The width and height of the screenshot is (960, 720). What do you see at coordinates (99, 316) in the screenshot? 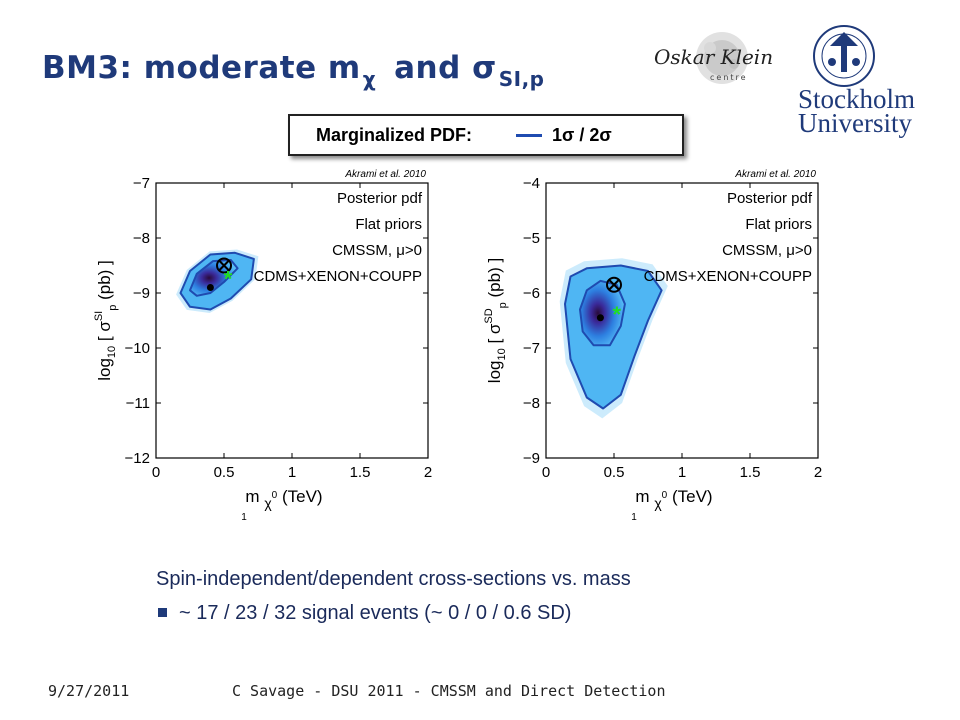
I see `y-axis-label-sup: SI` at bounding box center [99, 316].